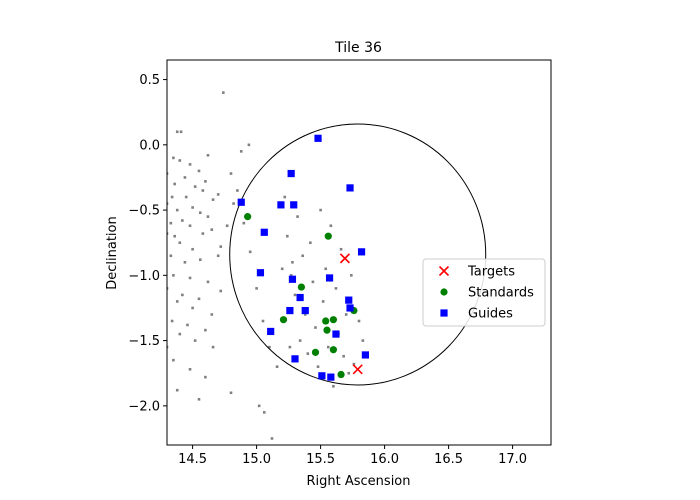  What do you see at coordinates (149, 80) in the screenshot?
I see `y-tick-label: 0.5` at bounding box center [149, 80].